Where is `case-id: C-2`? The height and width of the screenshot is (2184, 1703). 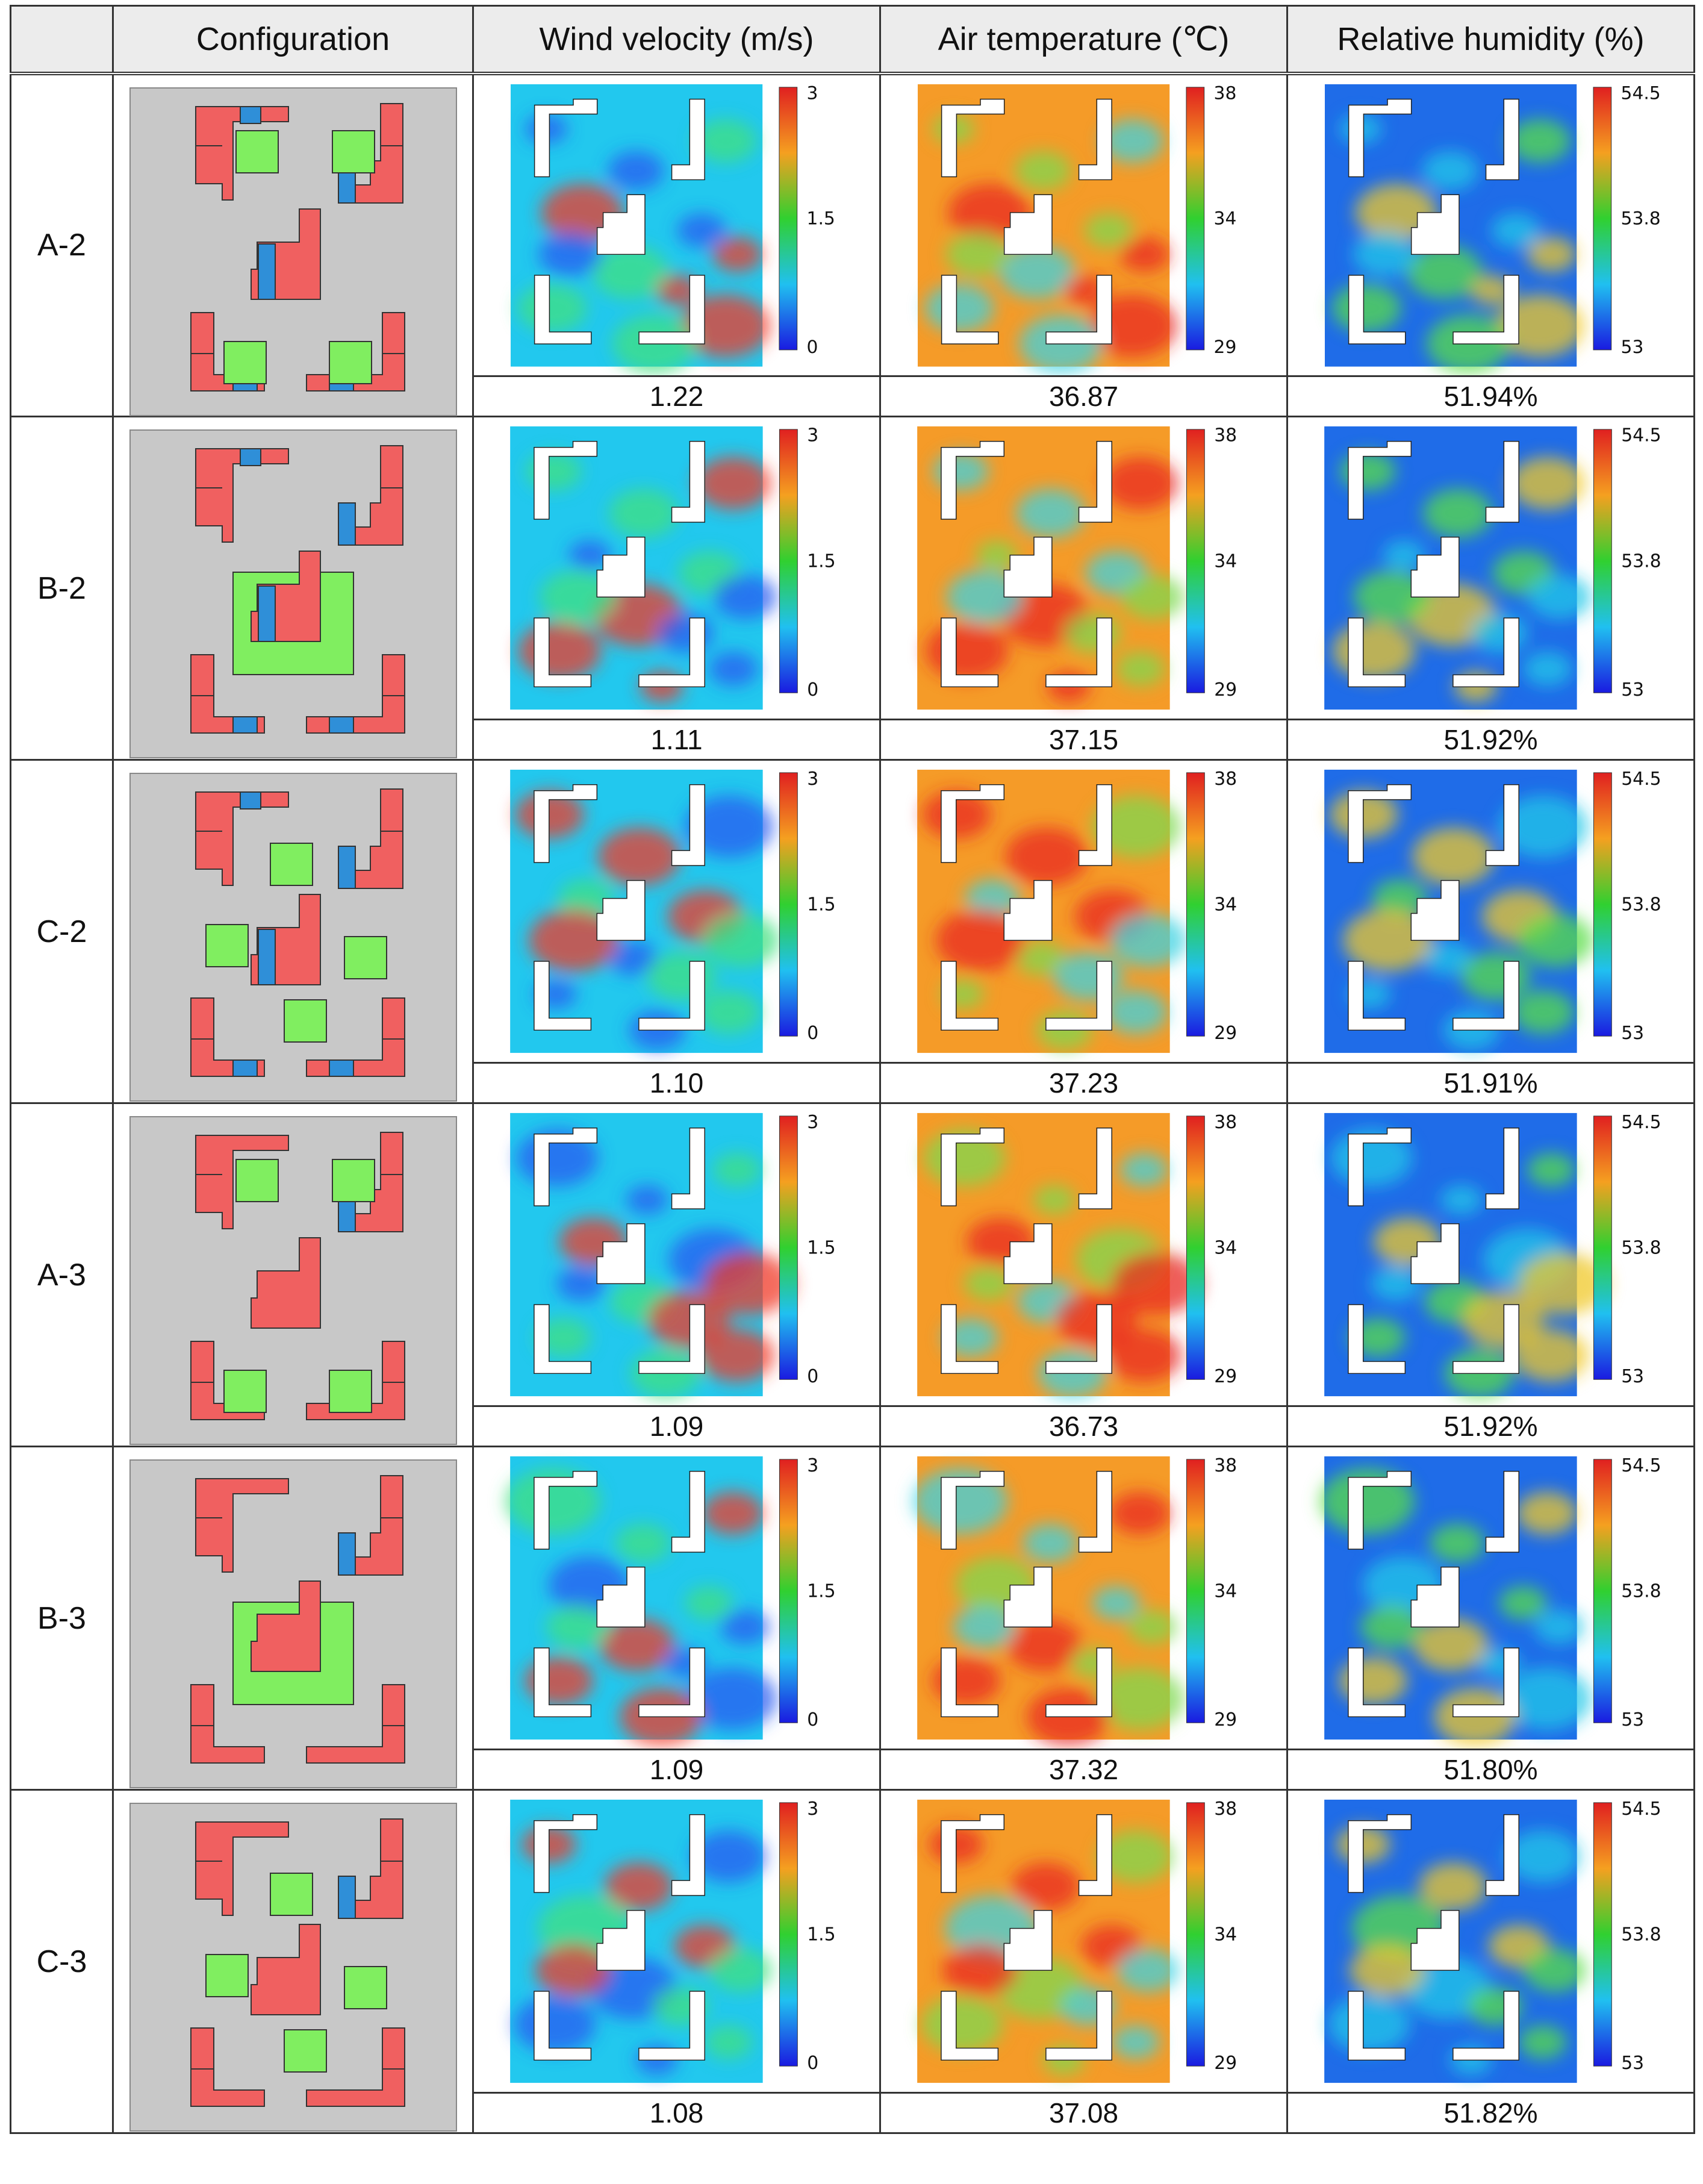 case-id: C-2 is located at coordinates (62, 931).